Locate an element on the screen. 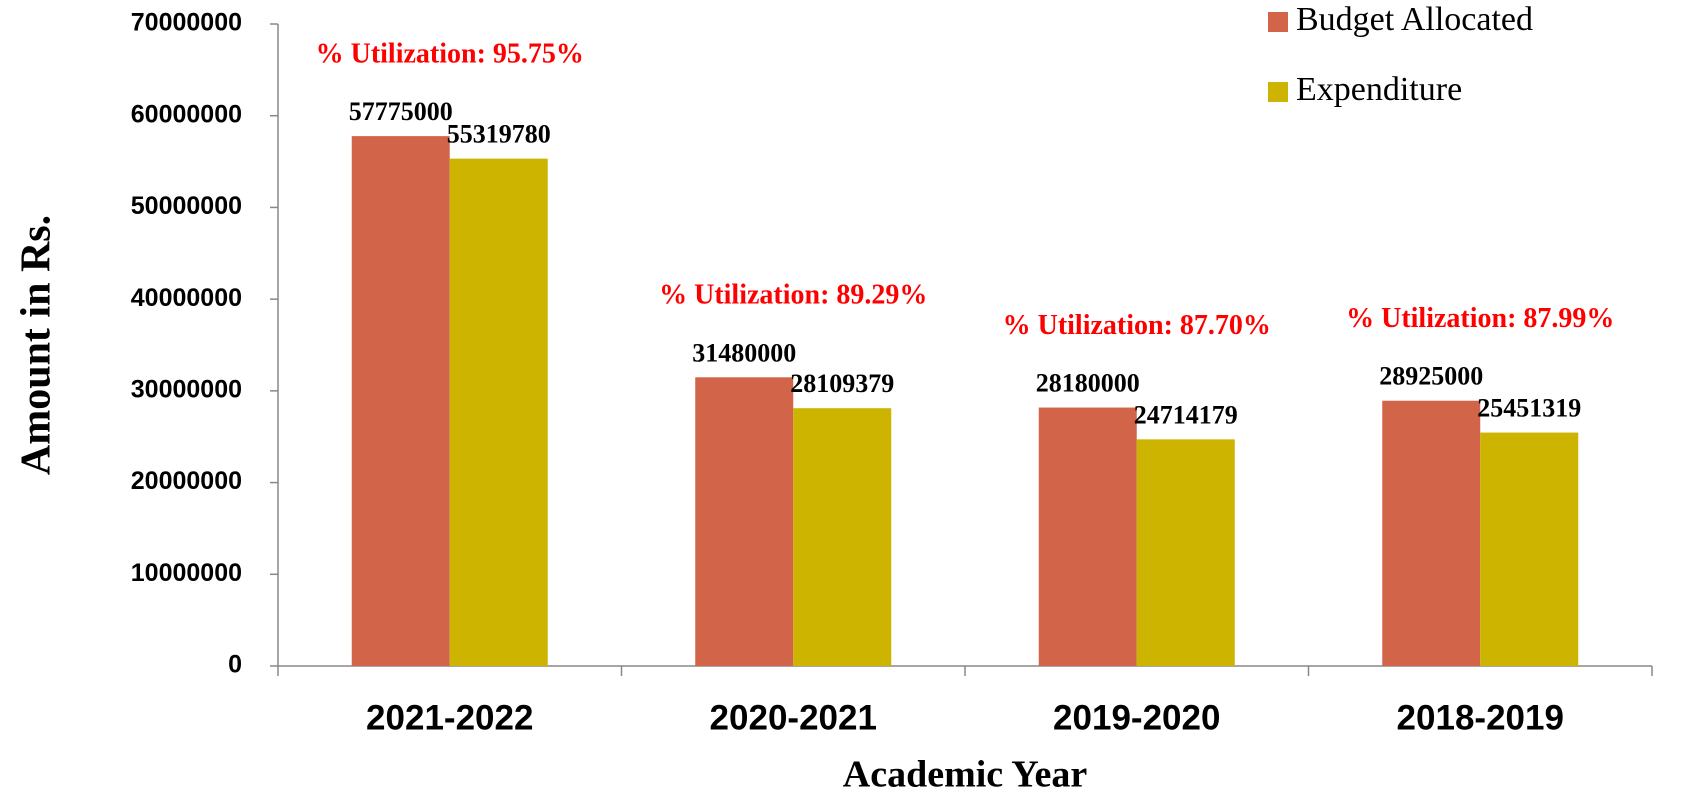  value-label: 31480000 is located at coordinates (744, 352).